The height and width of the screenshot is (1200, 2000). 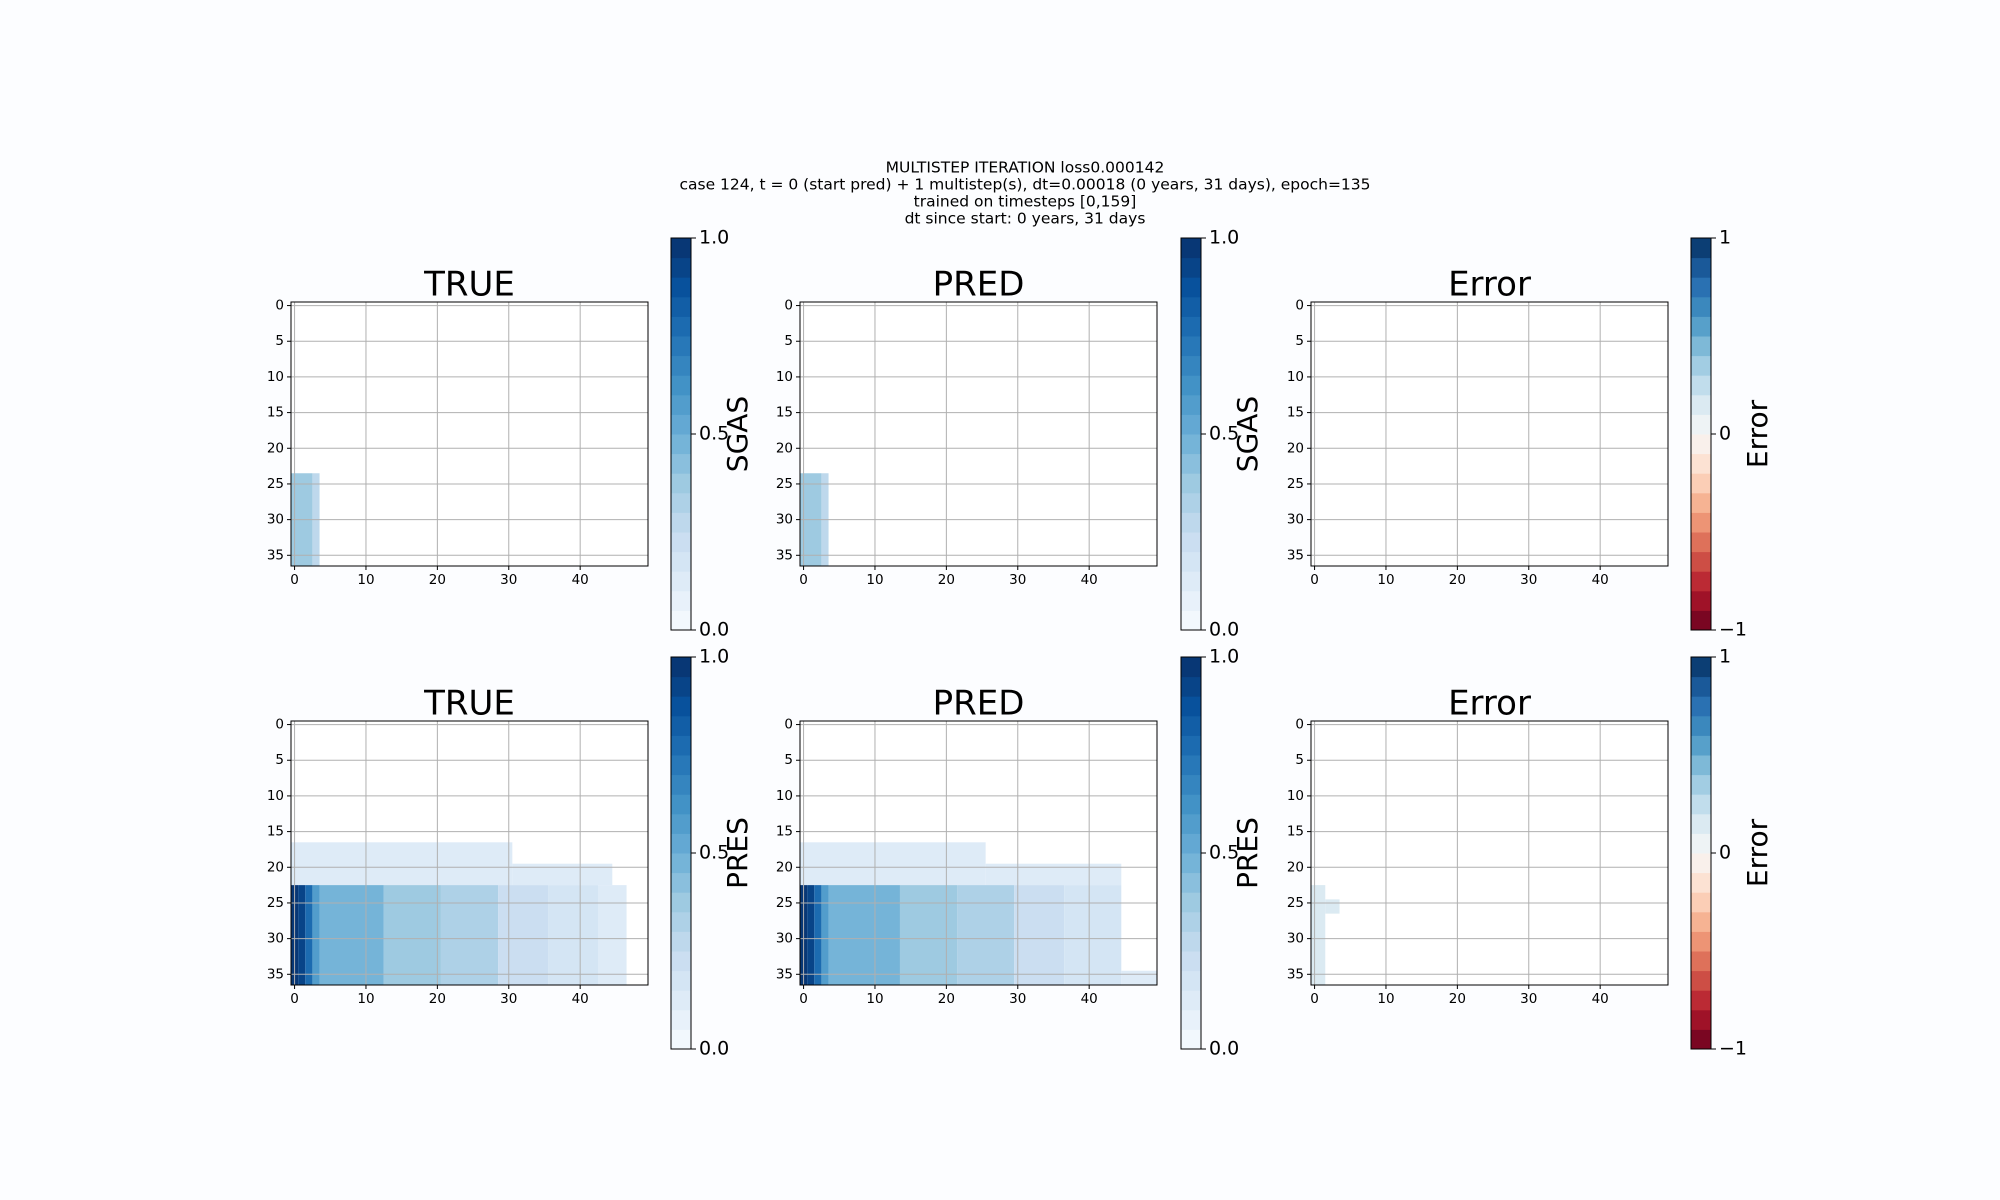 I want to click on axes-background, so click(x=1489, y=434).